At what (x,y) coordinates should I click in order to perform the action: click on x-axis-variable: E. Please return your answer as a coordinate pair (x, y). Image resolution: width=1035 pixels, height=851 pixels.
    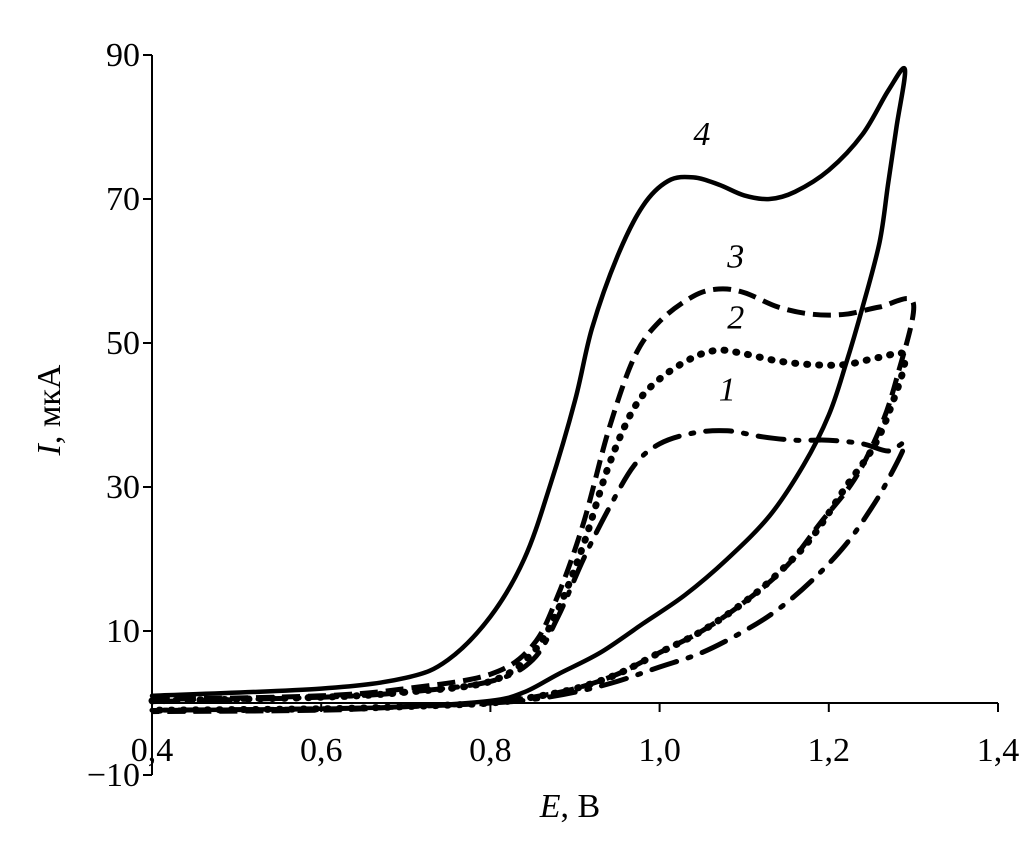
    Looking at the image, I should click on (550, 806).